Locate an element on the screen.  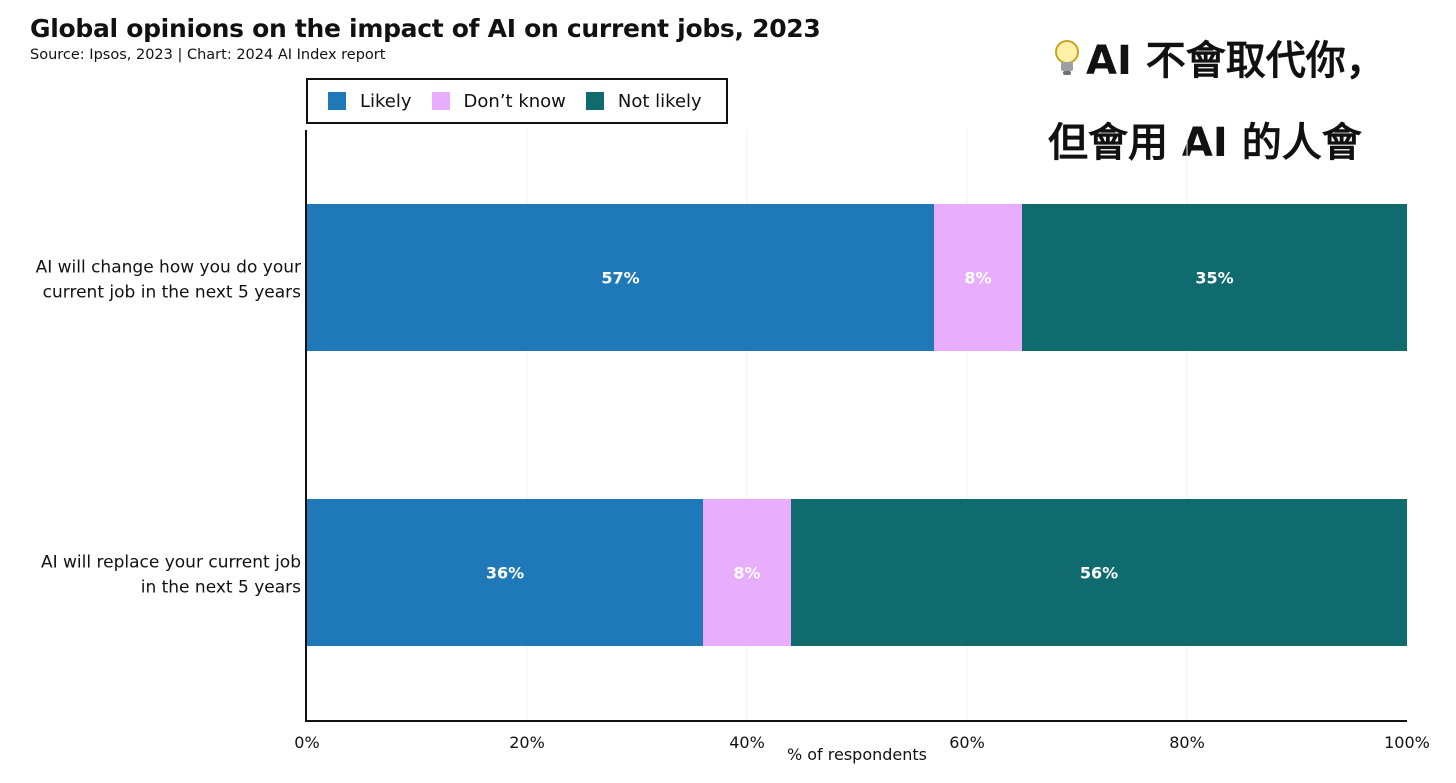
overlay-caption-line1: AI 不會取代你， is located at coordinates (1219, 58).